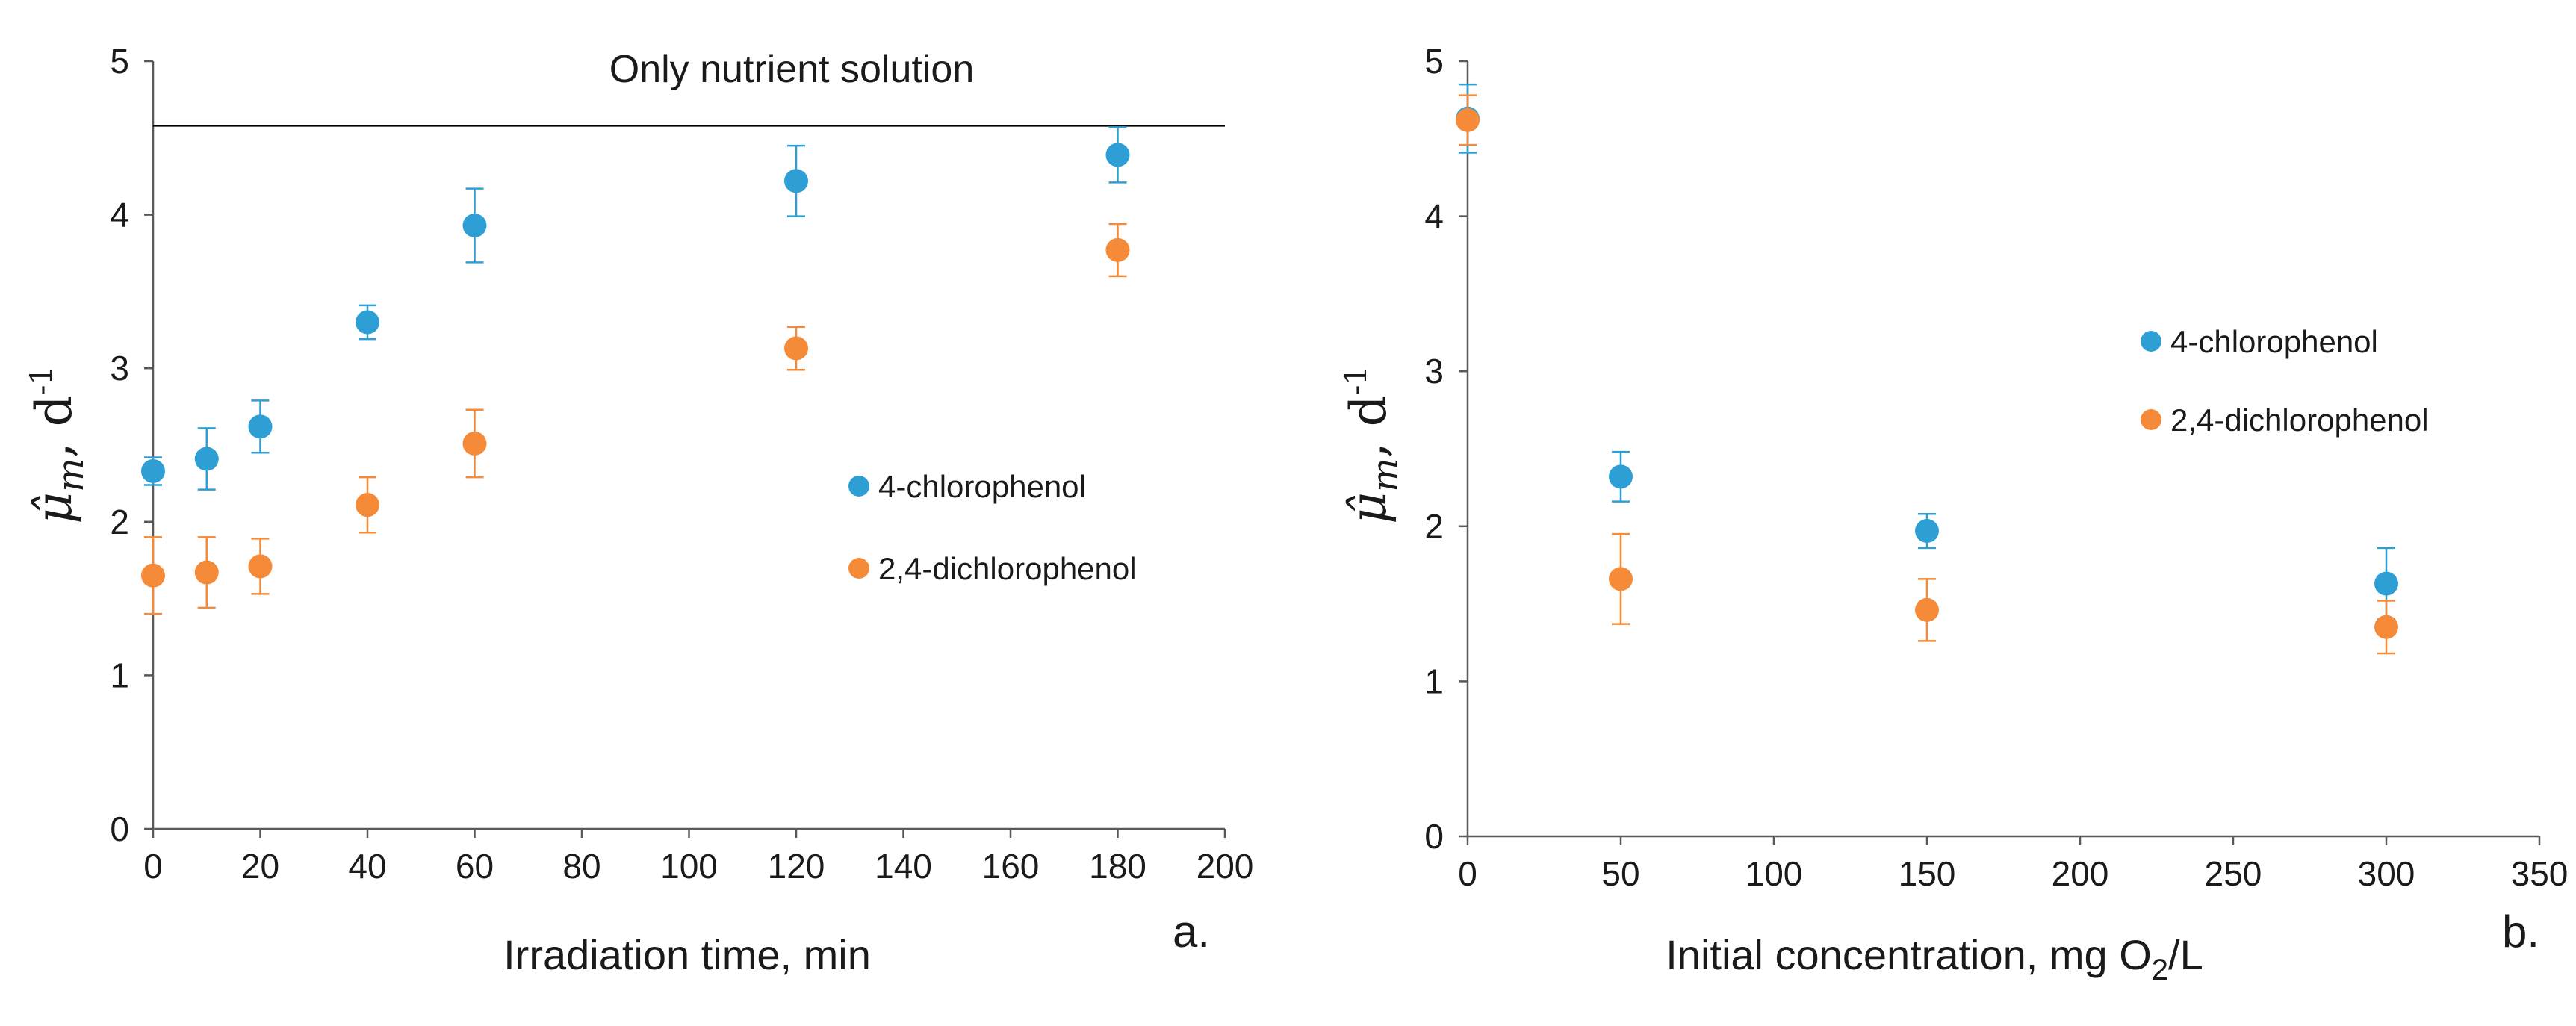 The height and width of the screenshot is (1026, 2576). What do you see at coordinates (367, 866) in the screenshot?
I see `x-tick-label: 40` at bounding box center [367, 866].